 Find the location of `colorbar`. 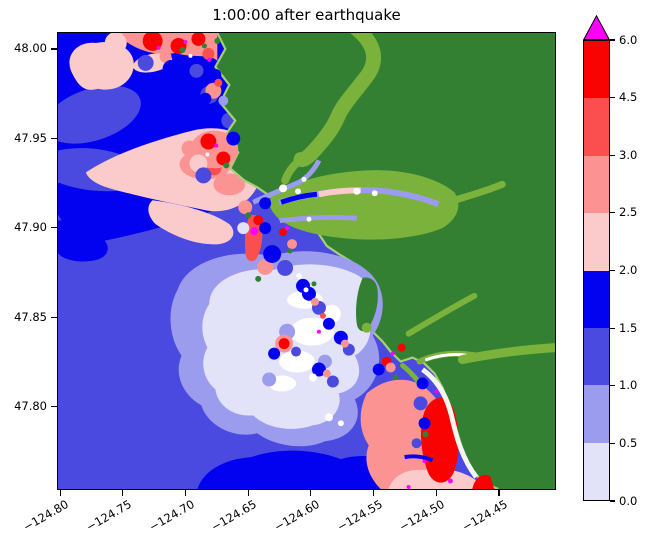

colorbar is located at coordinates (596, 270).